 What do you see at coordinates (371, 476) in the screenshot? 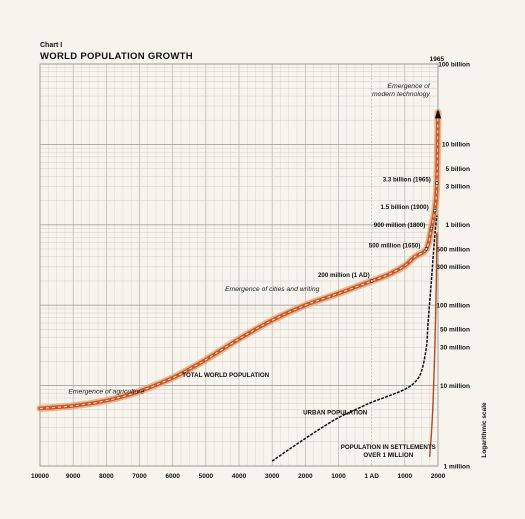
I see `x-tick-label: 1 AD` at bounding box center [371, 476].